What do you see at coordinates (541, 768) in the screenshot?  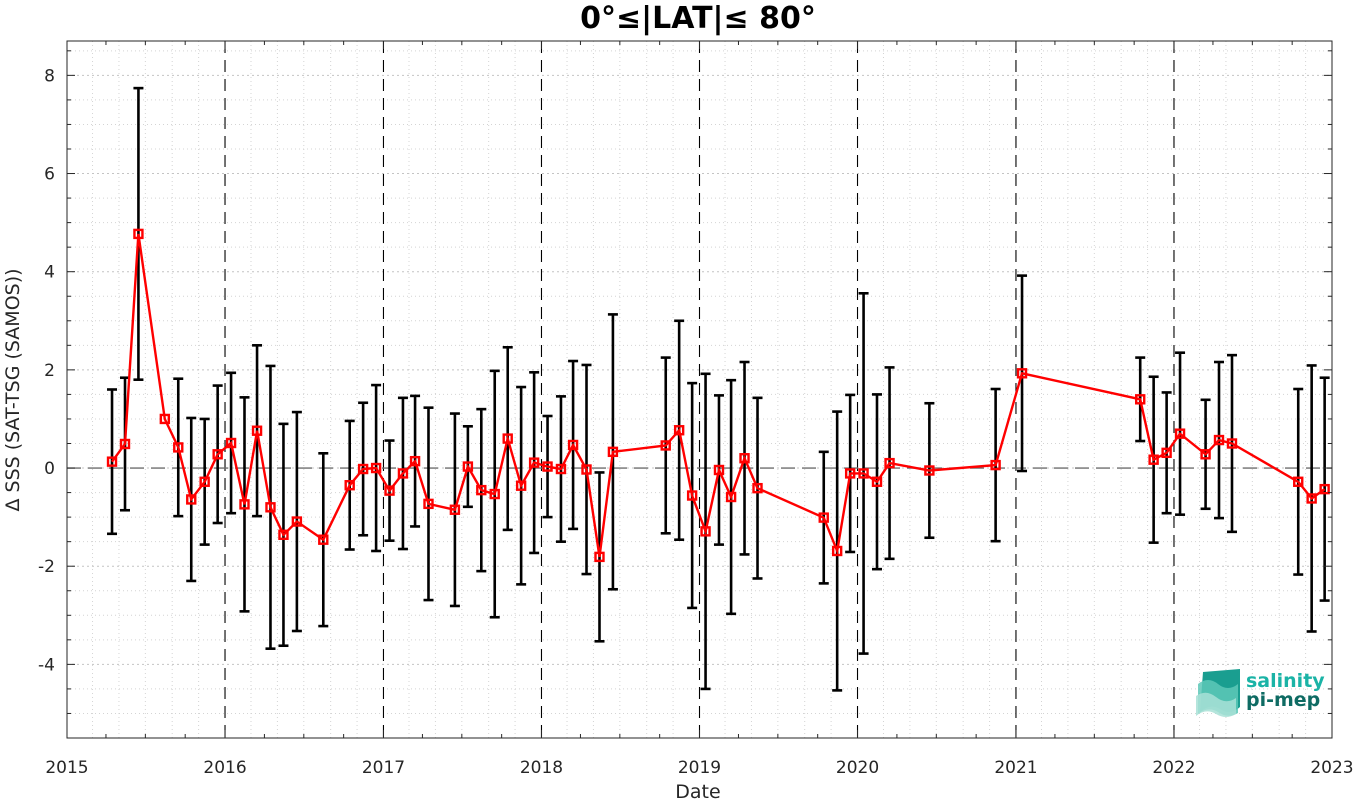 I see `x-tick-label: 2018` at bounding box center [541, 768].